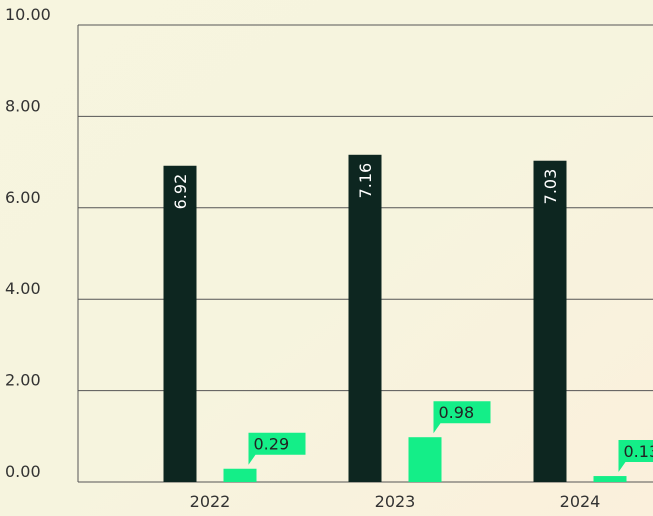 Image resolution: width=653 pixels, height=516 pixels. Describe the element at coordinates (272, 444) in the screenshot. I see `data-label: 0.29` at that location.